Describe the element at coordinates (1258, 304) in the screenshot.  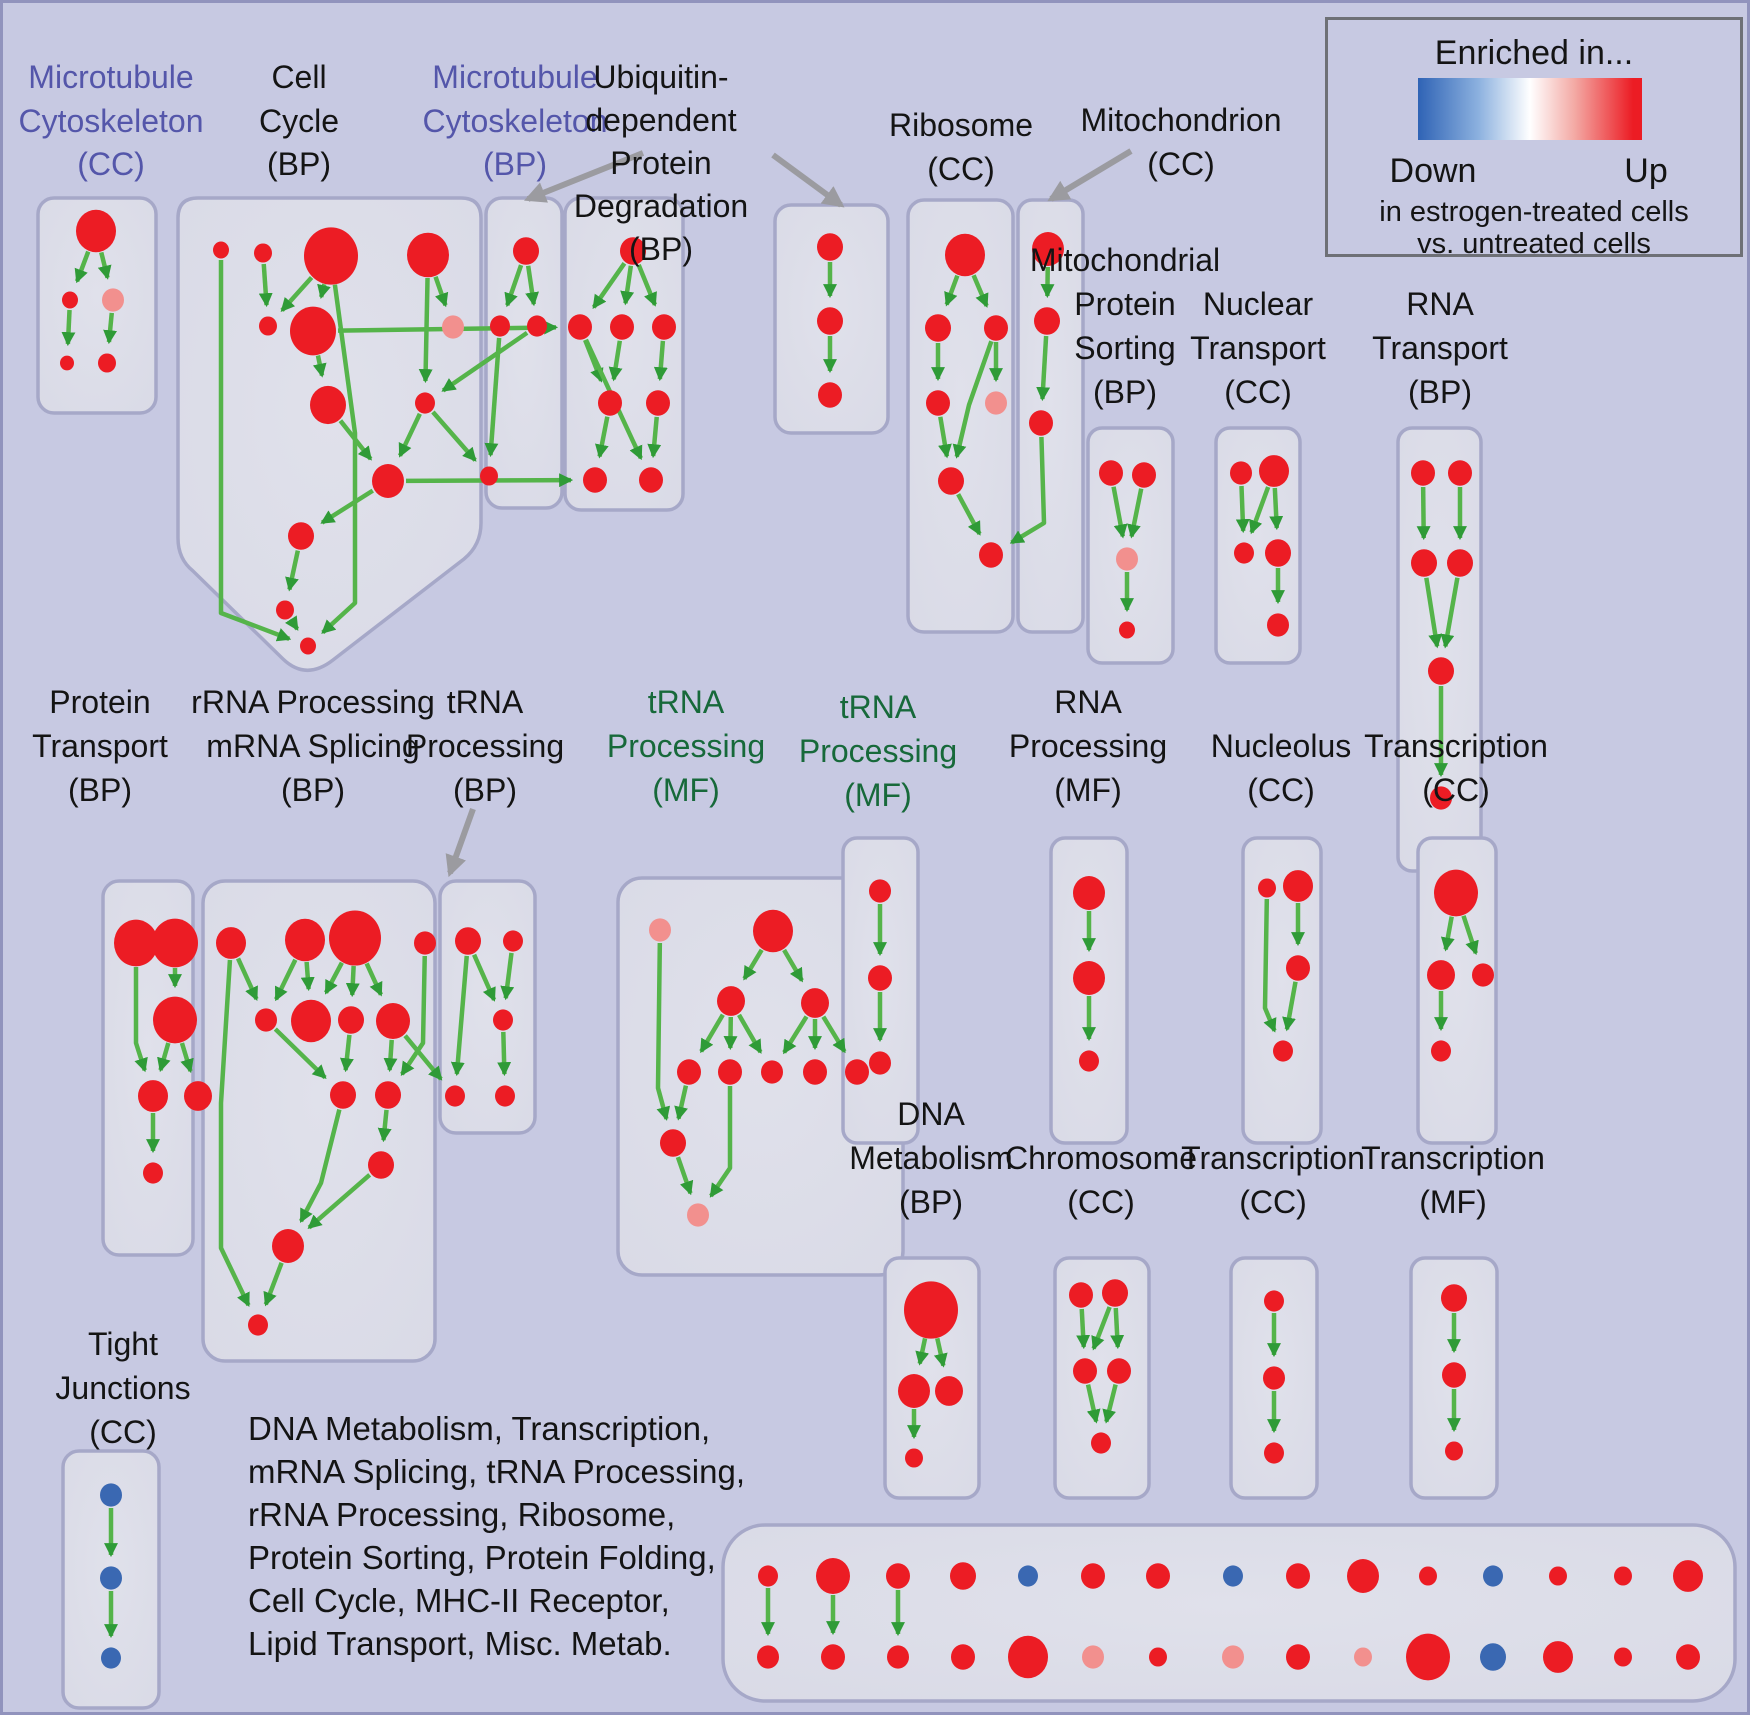
I see `nuclear-transport-cc-label-line-0: Nuclear` at that location.